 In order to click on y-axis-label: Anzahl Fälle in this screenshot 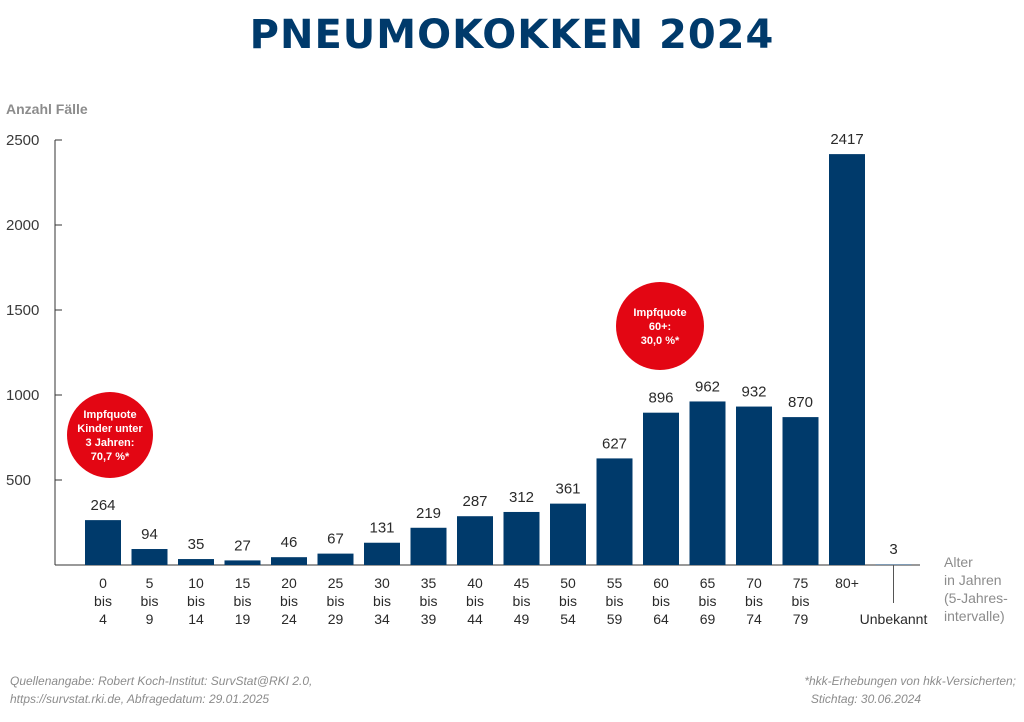, I will do `click(47, 109)`.